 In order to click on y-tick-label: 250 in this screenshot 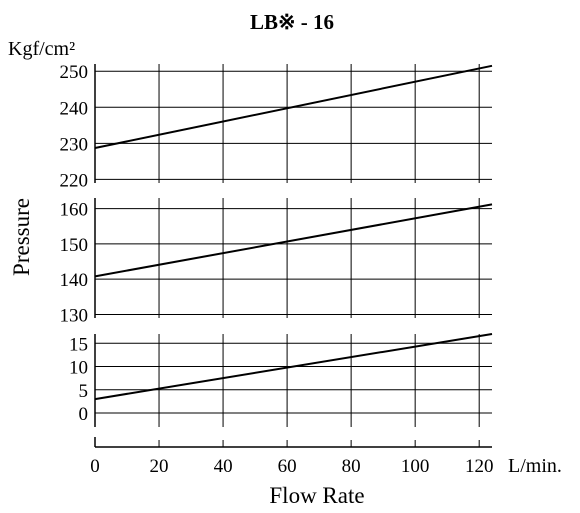, I will do `click(74, 72)`.